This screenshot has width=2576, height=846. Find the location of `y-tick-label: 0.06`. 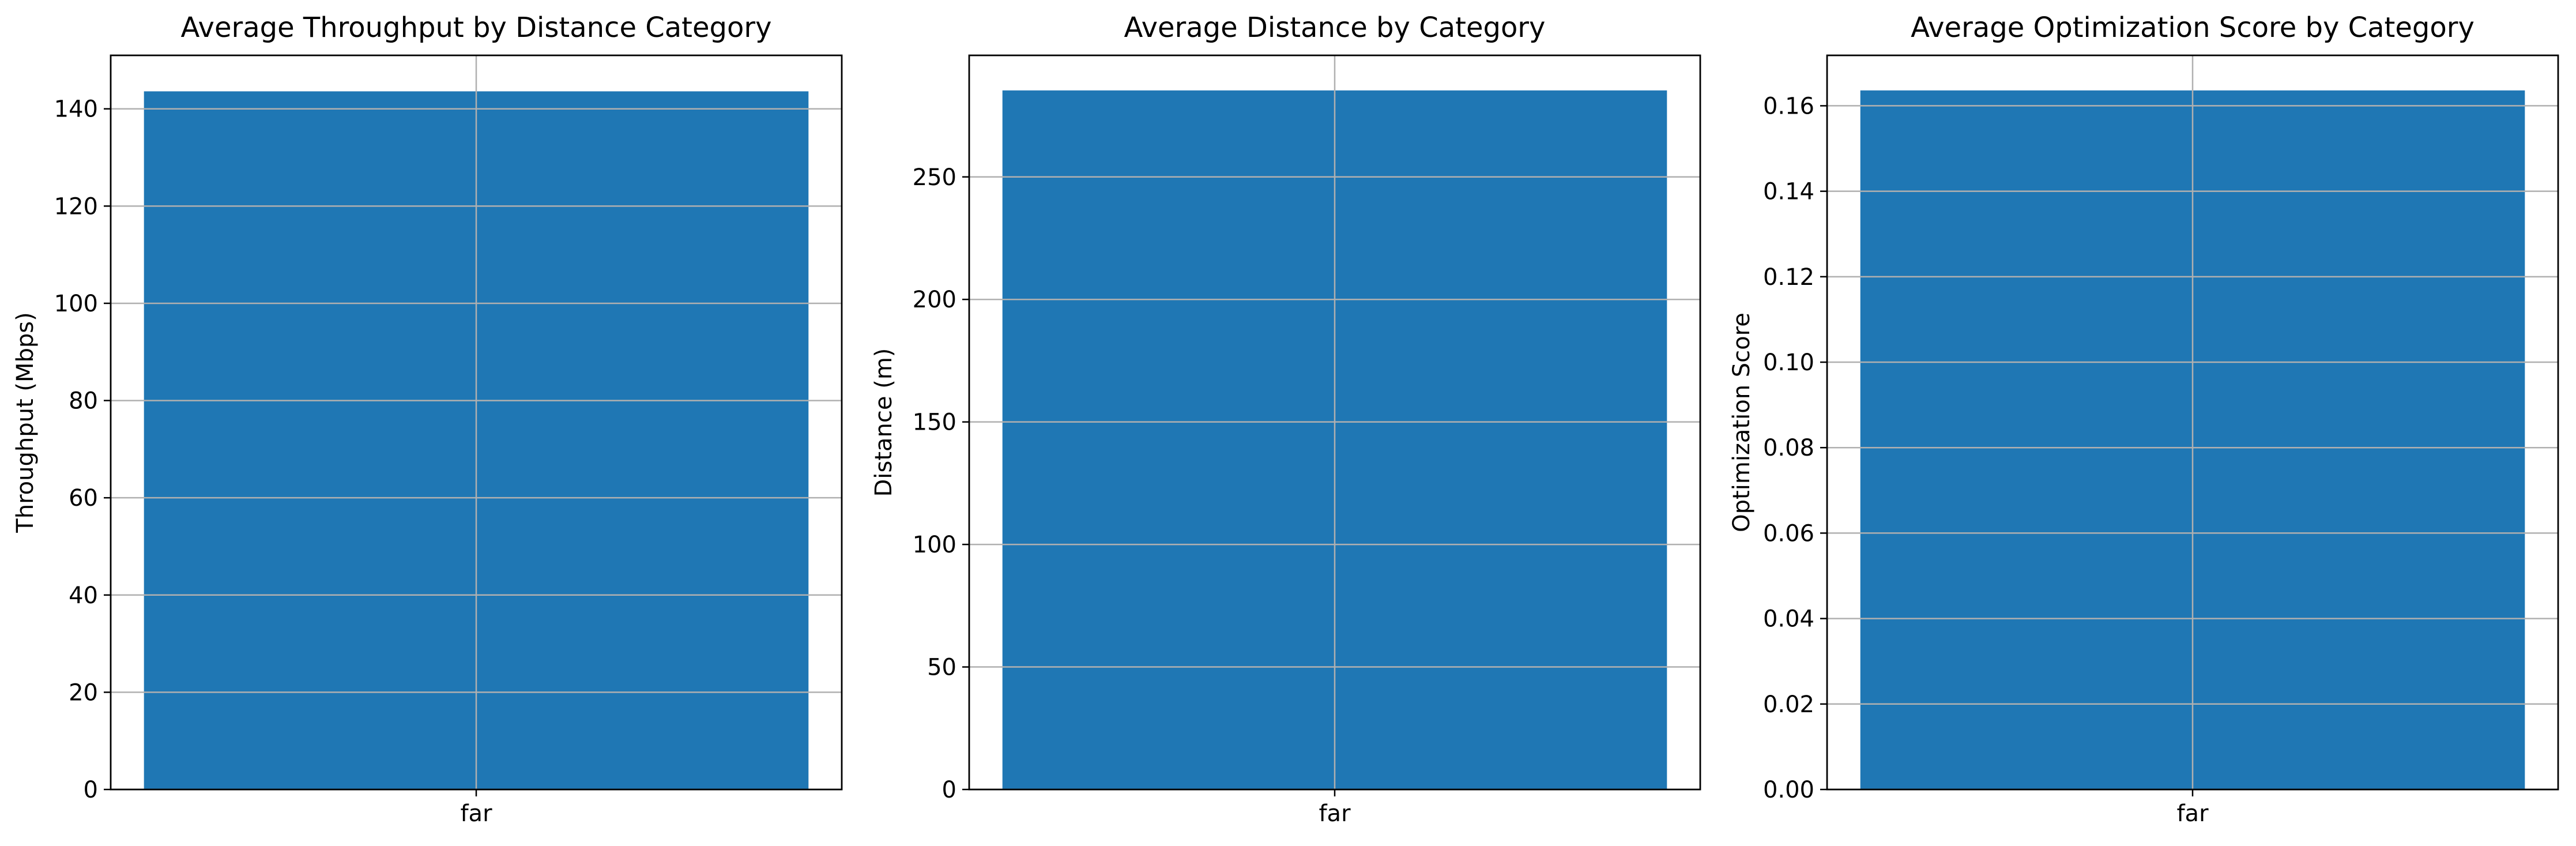

y-tick-label: 0.06 is located at coordinates (1788, 533).